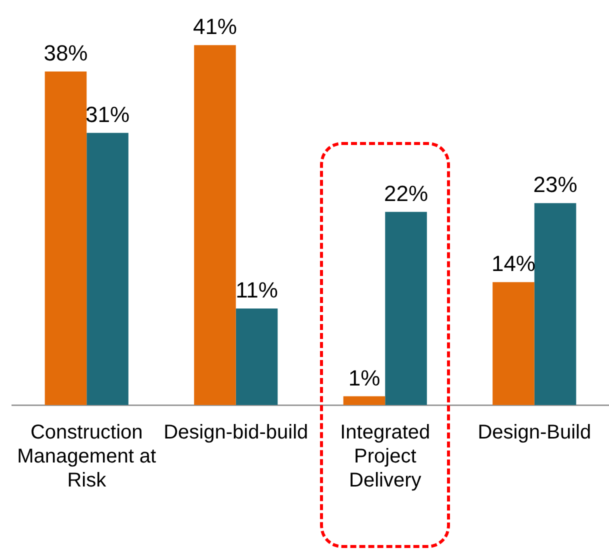 The height and width of the screenshot is (557, 609). I want to click on x-tick-label: Design-Build, so click(535, 433).